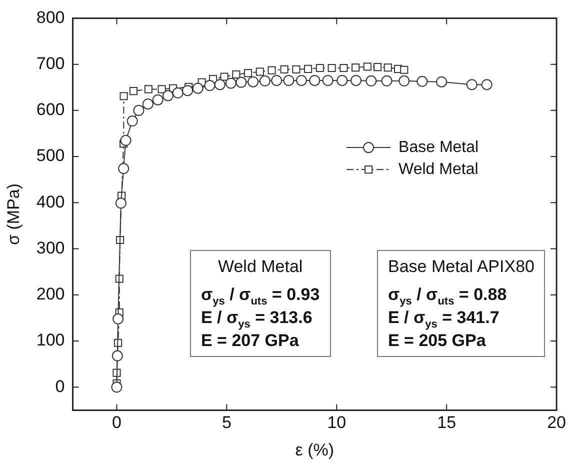  Describe the element at coordinates (50, 156) in the screenshot. I see `y-tick-label: 500` at that location.